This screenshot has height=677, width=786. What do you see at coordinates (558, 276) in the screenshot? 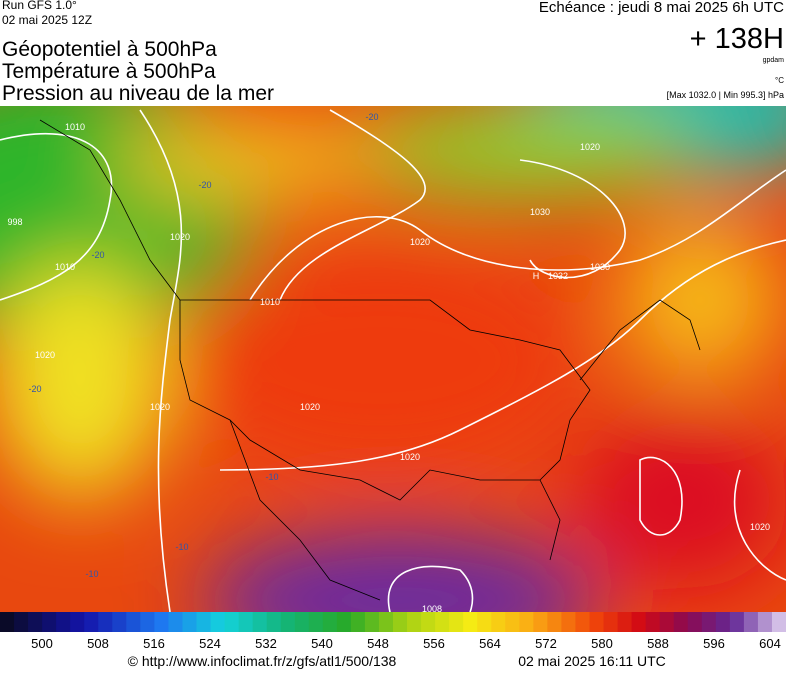
I see `map-label: 1032` at bounding box center [558, 276].